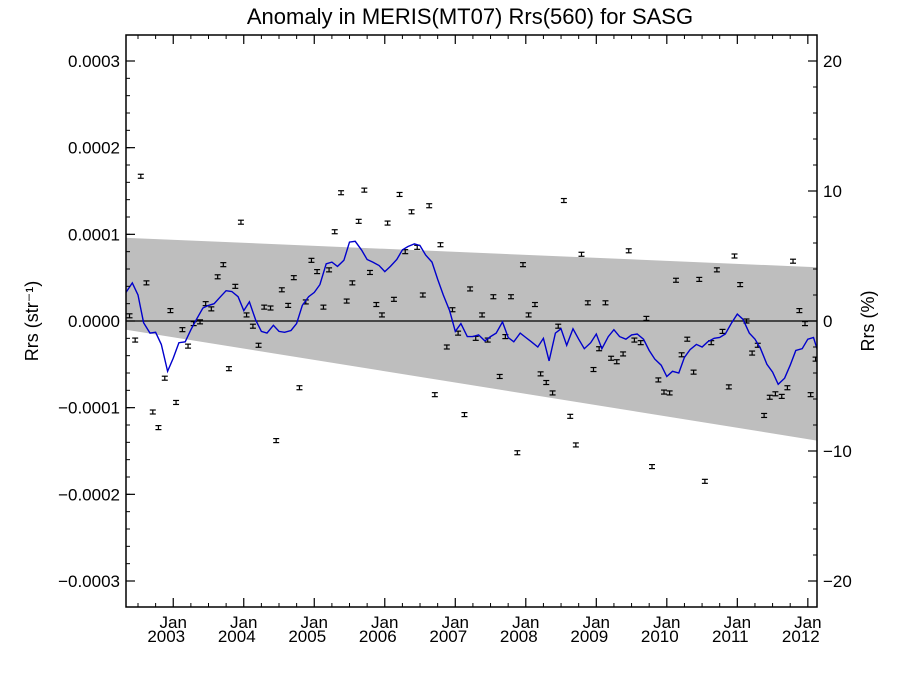 The image size is (900, 675). Describe the element at coordinates (660, 636) in the screenshot. I see `x-tick-label-year: 2010` at that location.